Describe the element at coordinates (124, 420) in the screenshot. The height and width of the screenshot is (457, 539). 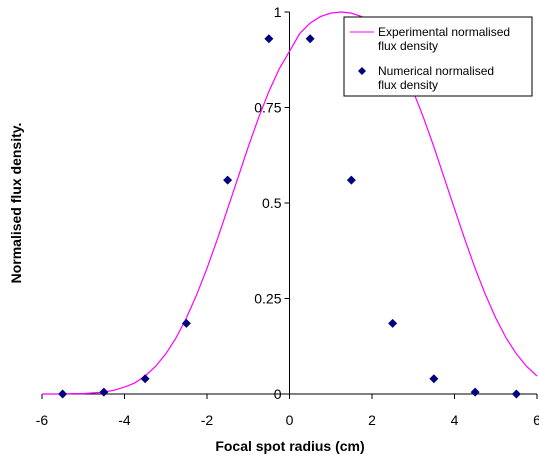
I see `x-tick-label: -4` at that location.